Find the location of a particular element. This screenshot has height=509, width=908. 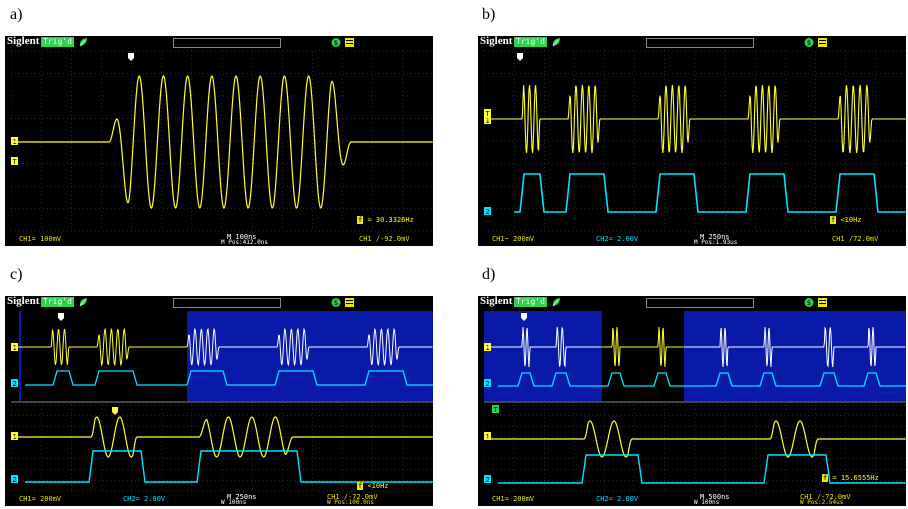

panel-label-d: d) is located at coordinates (489, 274).